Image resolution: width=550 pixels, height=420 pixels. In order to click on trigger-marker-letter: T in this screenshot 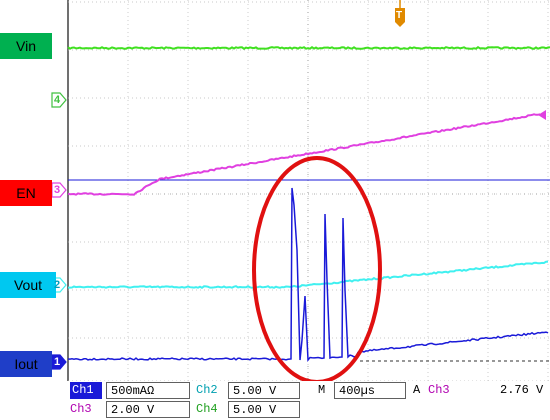, I will do `click(399, 15)`.